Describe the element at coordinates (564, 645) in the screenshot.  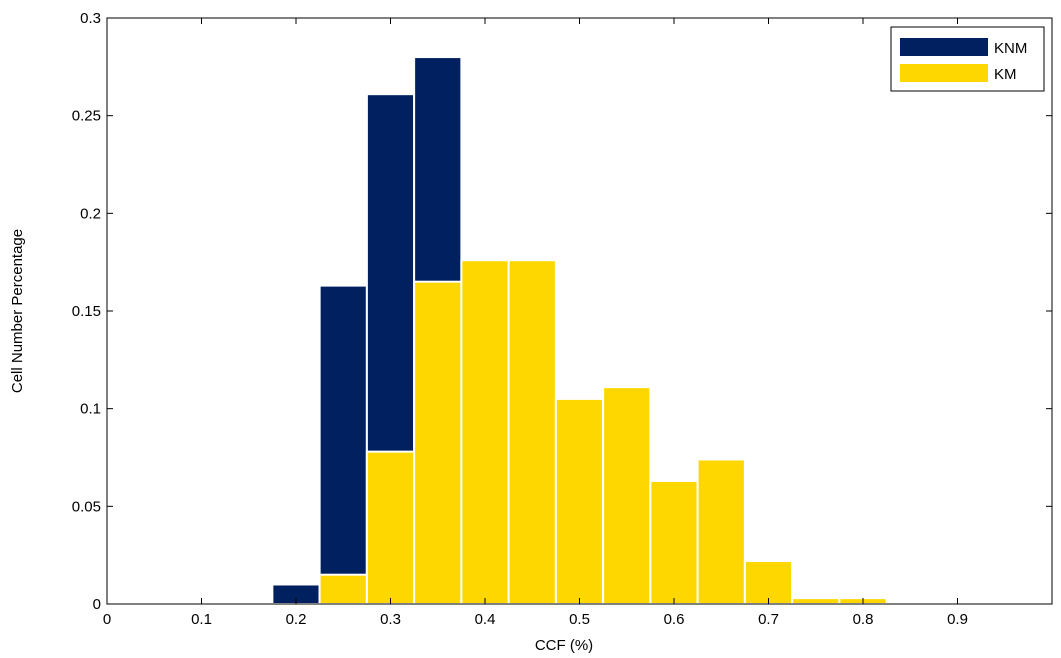
I see `x-axis-label: CCF (%)` at that location.